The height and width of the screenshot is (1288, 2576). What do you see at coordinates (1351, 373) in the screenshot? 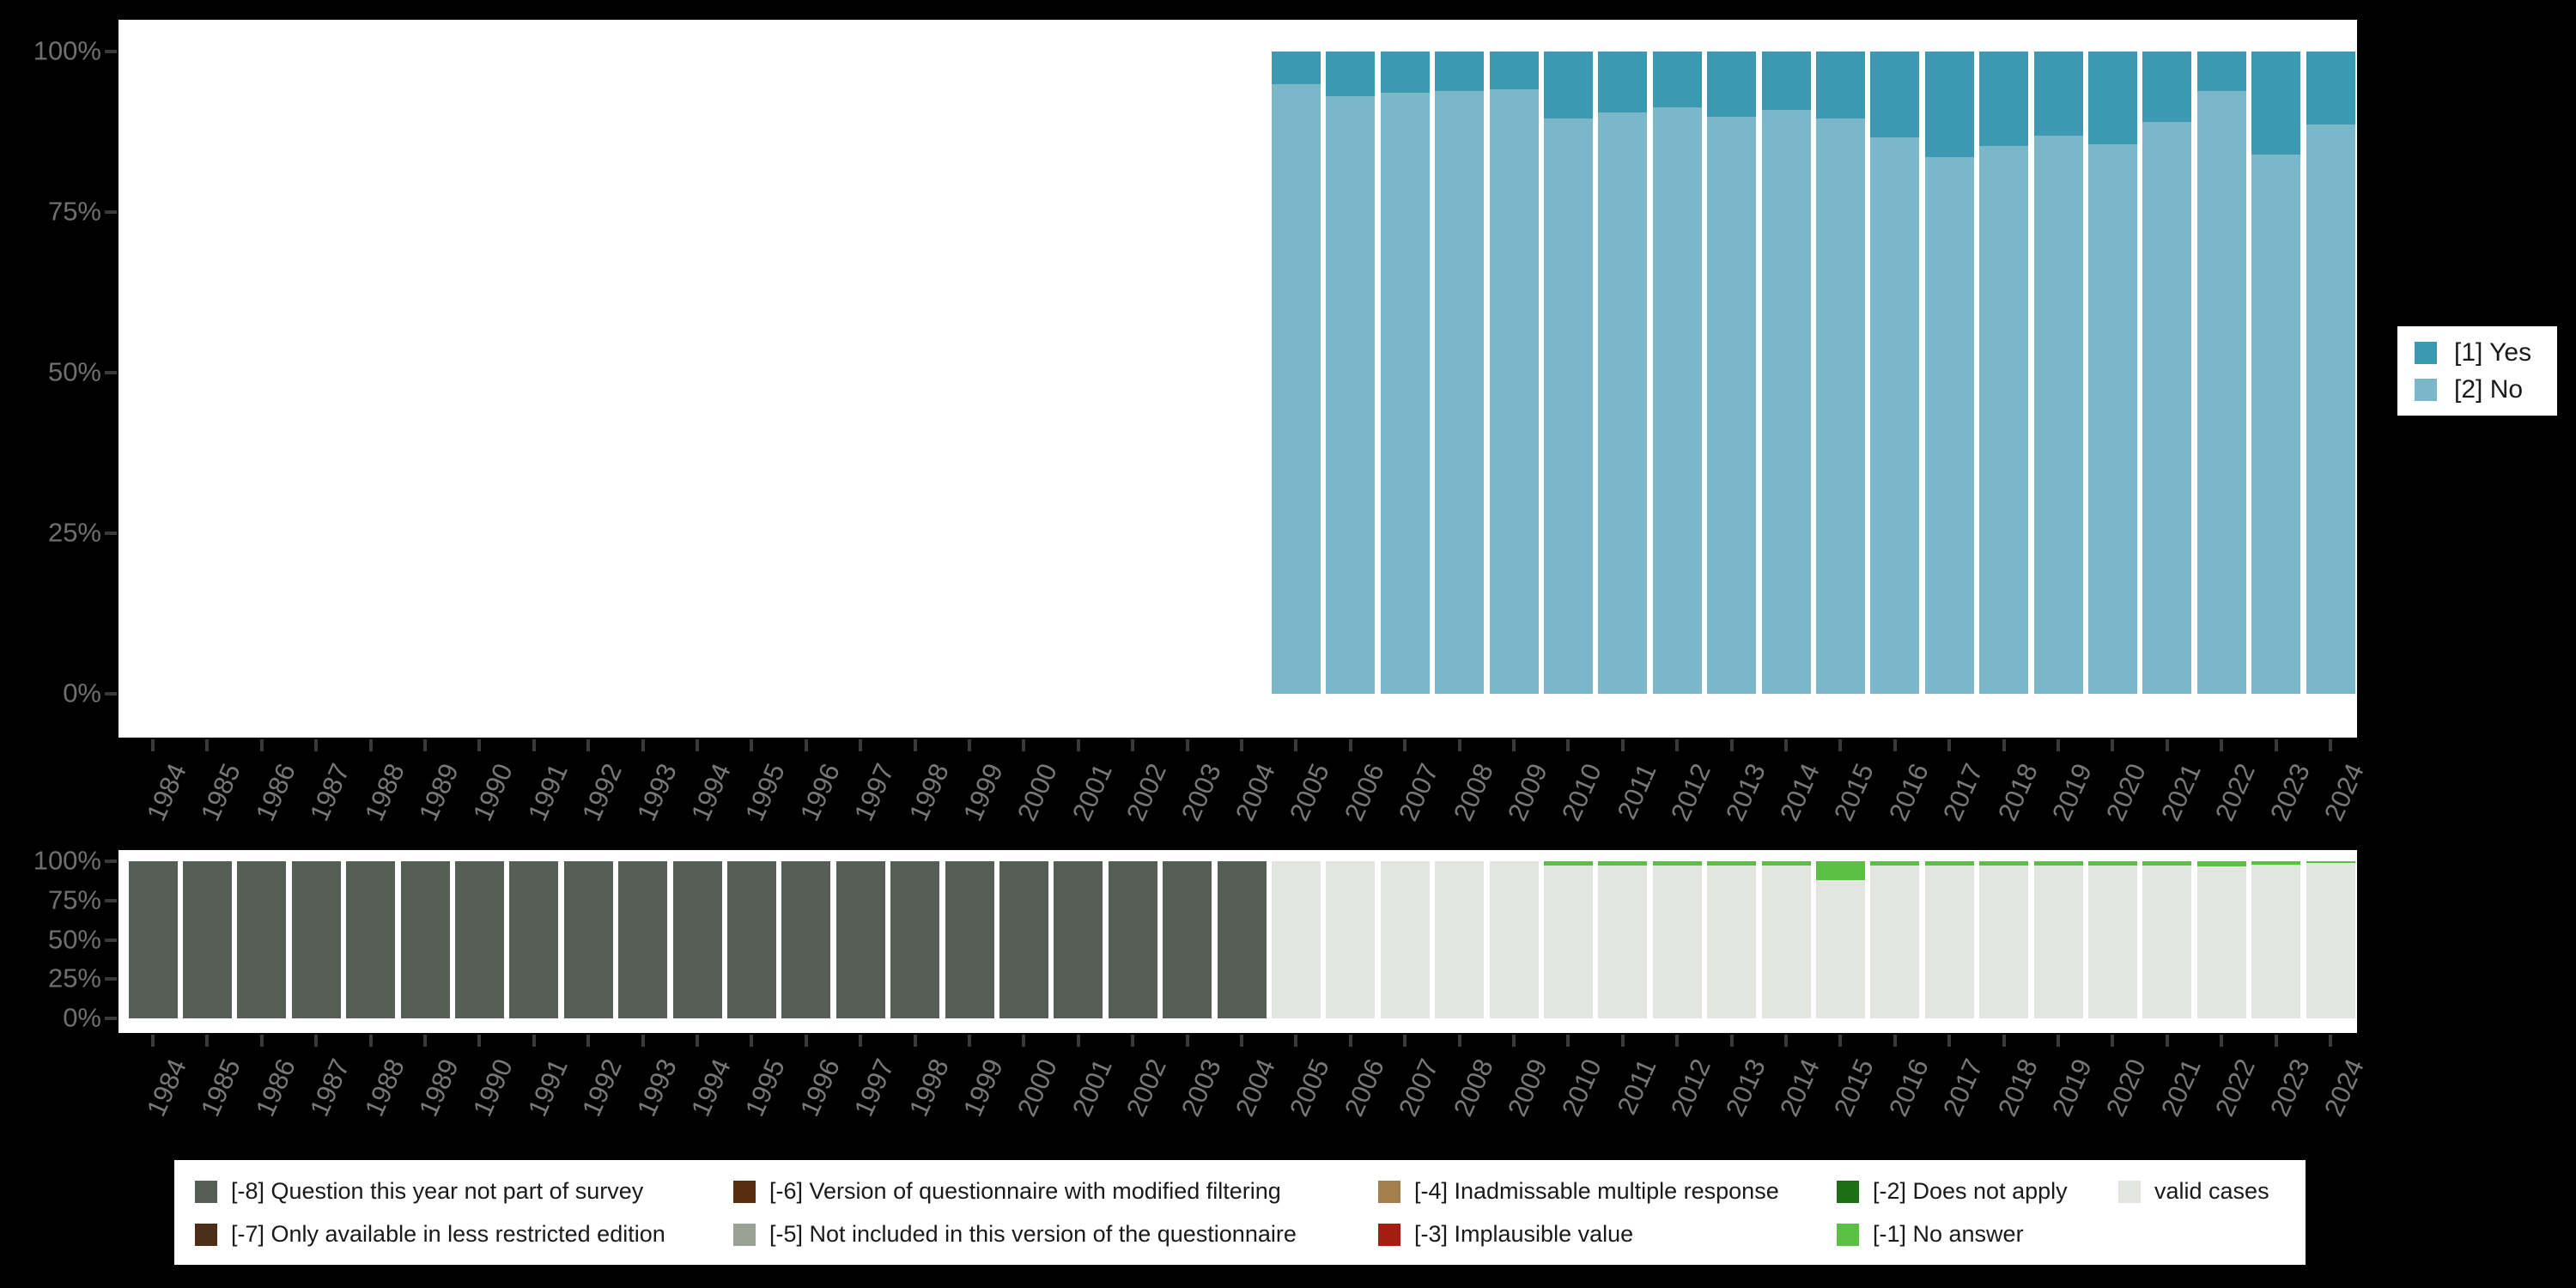
I see `answers-bar-2006` at bounding box center [1351, 373].